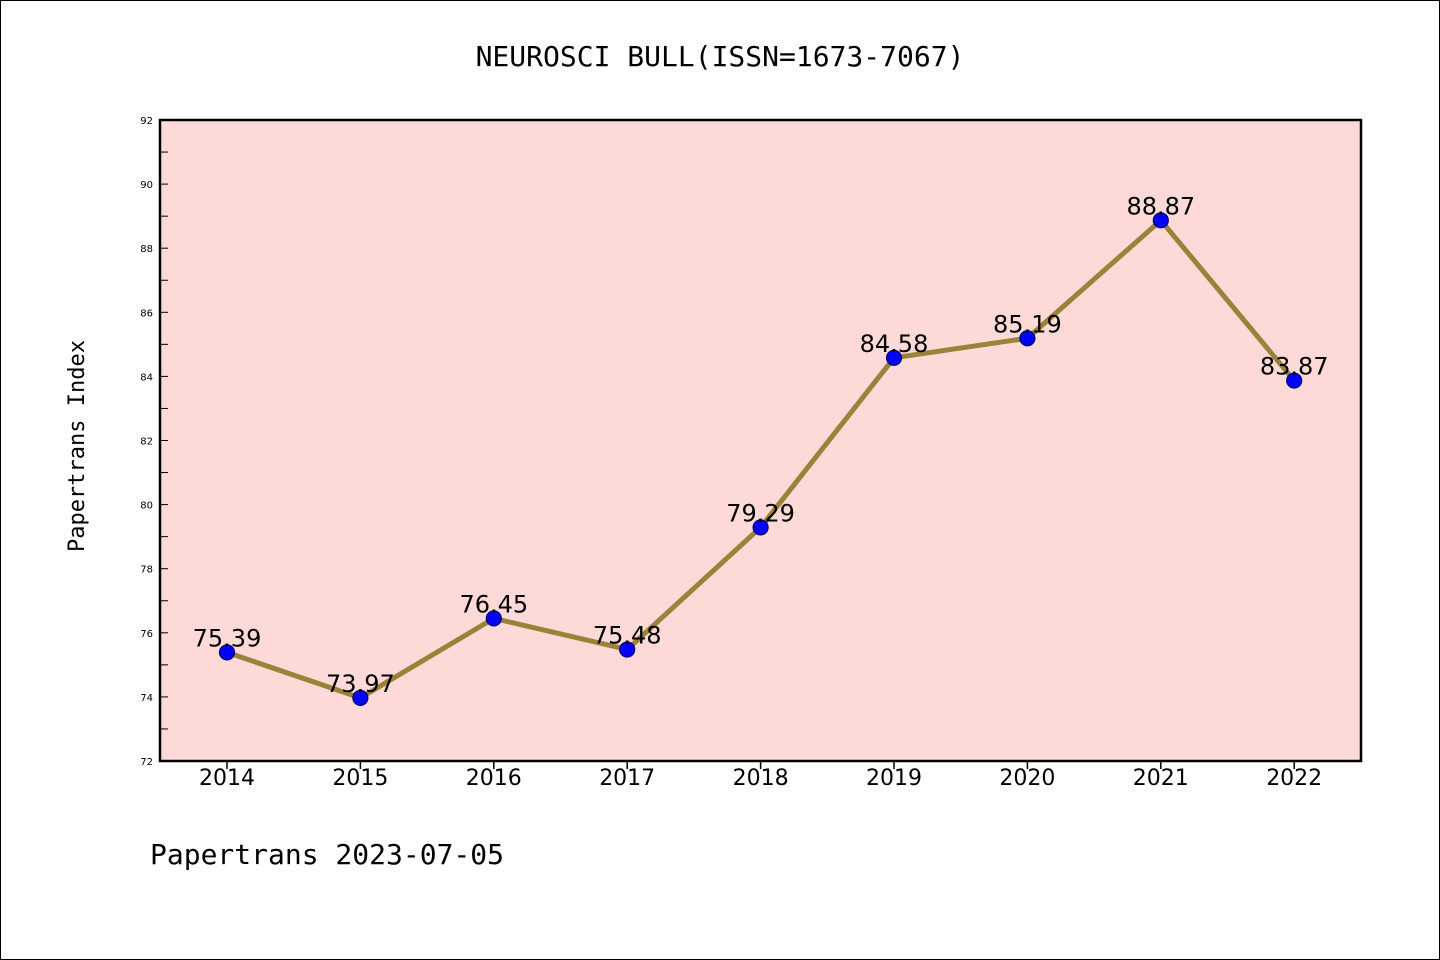 Image resolution: width=1440 pixels, height=960 pixels. Describe the element at coordinates (154, 442) in the screenshot. I see `y-axis: 72 74 76 78 80 82 84 86 88 90 92` at that location.